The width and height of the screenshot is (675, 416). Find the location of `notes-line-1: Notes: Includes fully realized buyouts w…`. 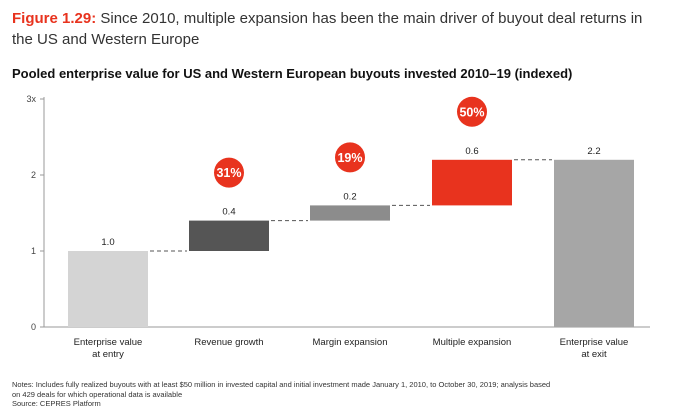

notes-line-1: Notes: Includes fully realized buyouts w… is located at coordinates (281, 384).